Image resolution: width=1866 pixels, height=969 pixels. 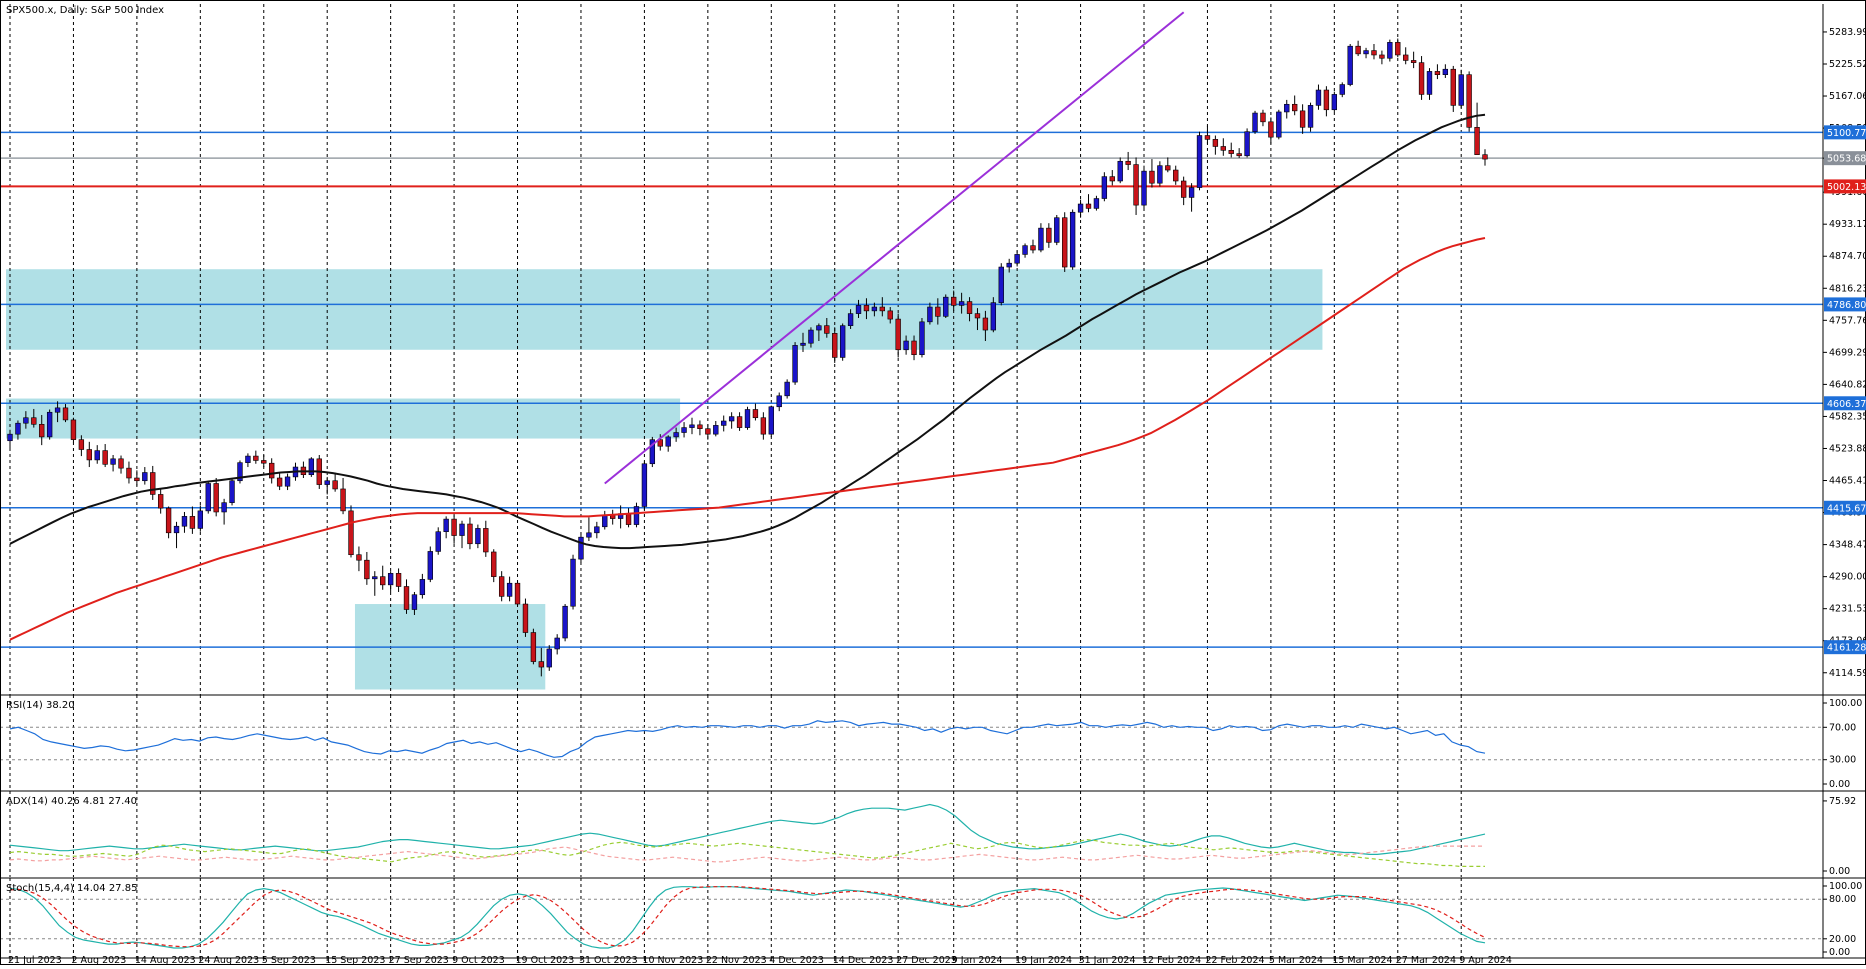 I want to click on price-tick-label: 4874.70, so click(x=1847, y=256).